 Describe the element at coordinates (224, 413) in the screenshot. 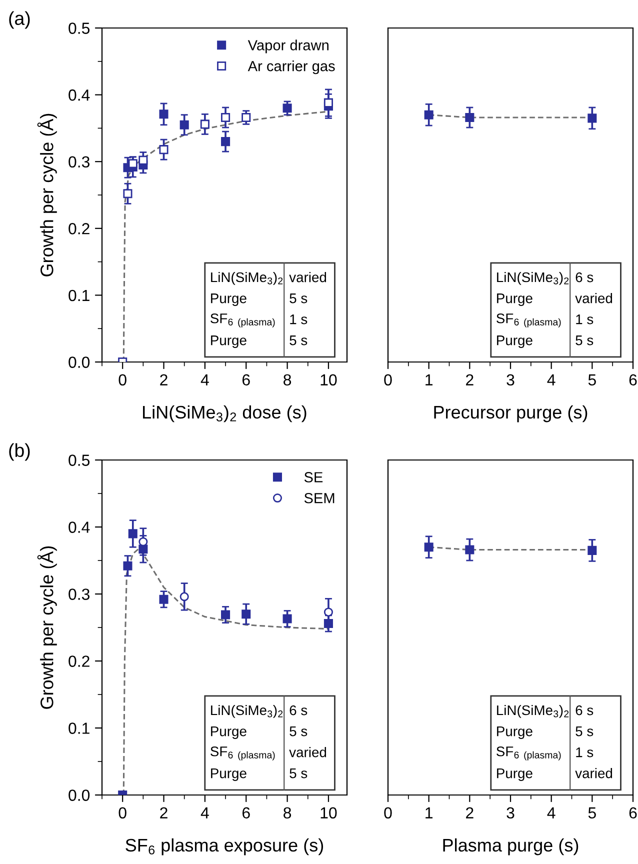

I see `x-axis-title: LiN(SiMe$_{3}$)$_{2}$ dose (s)` at that location.